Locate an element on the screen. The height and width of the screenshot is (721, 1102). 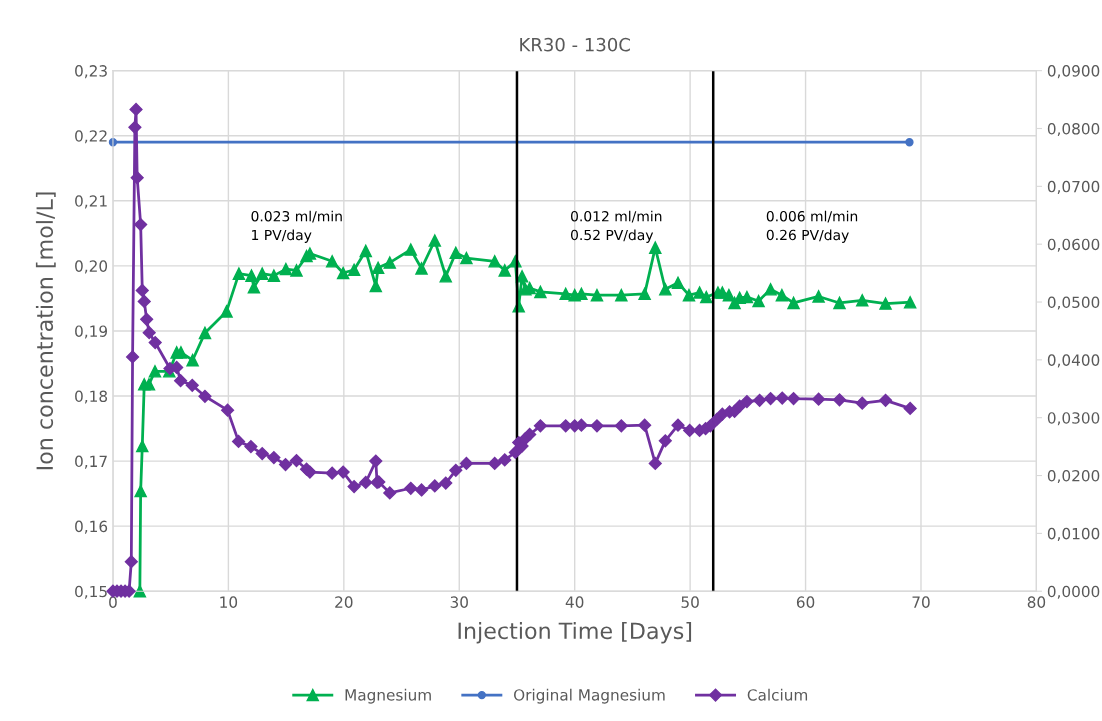
x-axis-title: Injection Time [Days] is located at coordinates (575, 632).